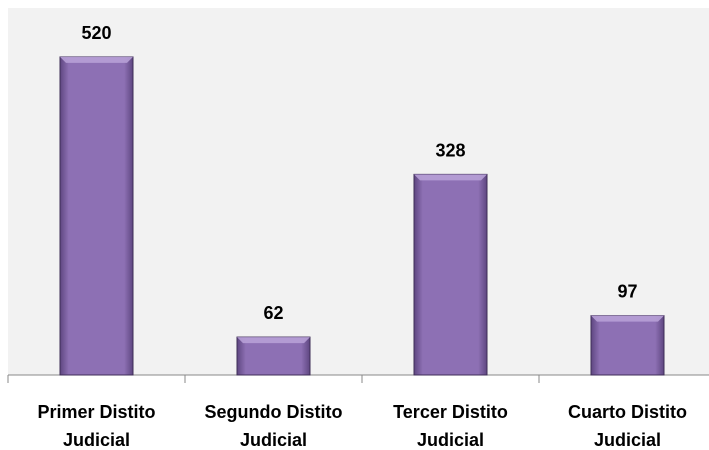 The width and height of the screenshot is (709, 450). I want to click on x-tick-label: Segundo Distito Judicial, so click(273, 426).